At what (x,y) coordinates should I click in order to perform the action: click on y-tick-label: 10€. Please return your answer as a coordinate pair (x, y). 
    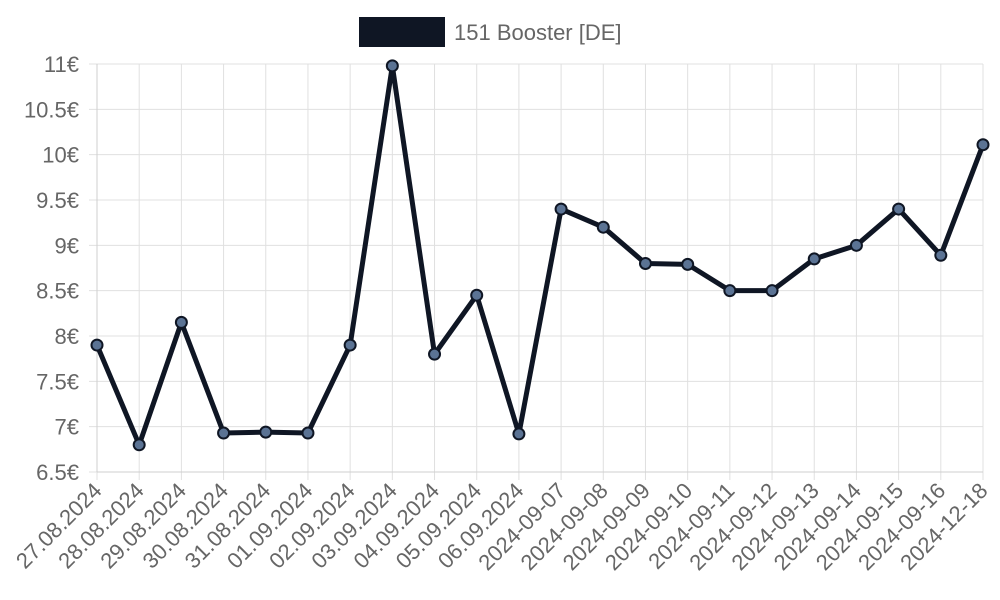
    Looking at the image, I should click on (60, 155).